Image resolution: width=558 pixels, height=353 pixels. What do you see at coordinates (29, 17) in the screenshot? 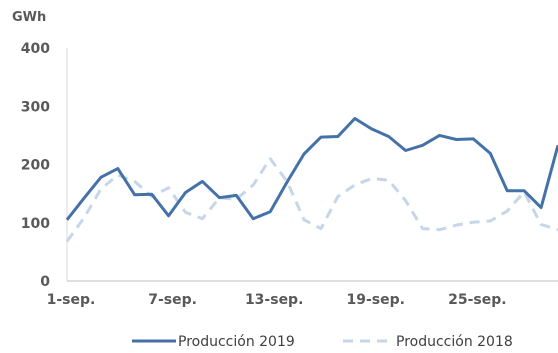
I see `y-unit-label: GWh` at bounding box center [29, 17].